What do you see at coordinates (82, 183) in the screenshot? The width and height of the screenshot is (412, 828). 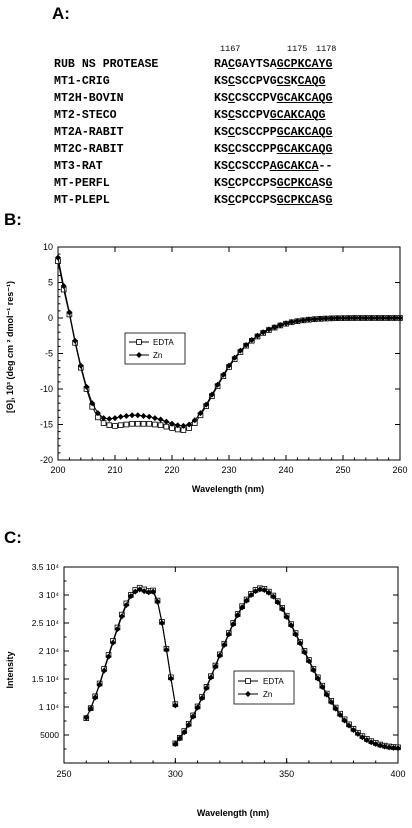 I see `sequence-name: MT-PERFL` at bounding box center [82, 183].